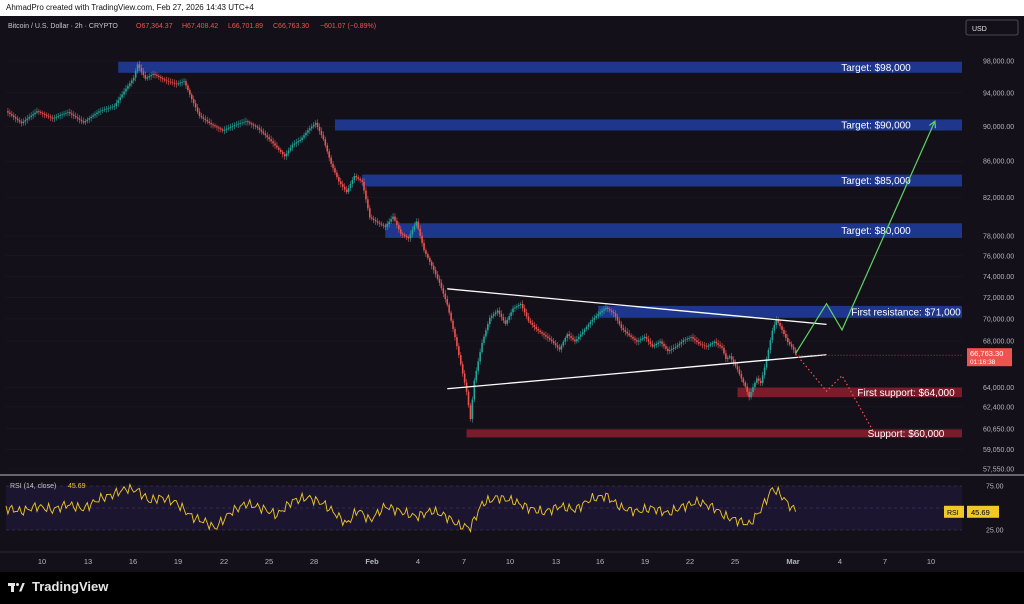 The width and height of the screenshot is (1024, 604). I want to click on time-tick: Mar, so click(792, 561).